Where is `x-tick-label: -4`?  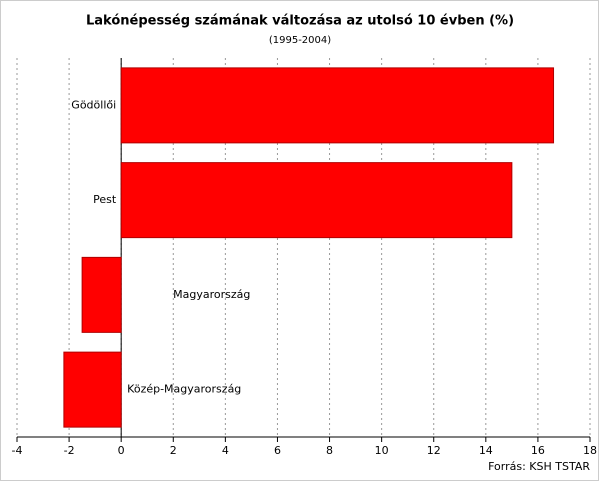 x-tick-label: -4 is located at coordinates (17, 450).